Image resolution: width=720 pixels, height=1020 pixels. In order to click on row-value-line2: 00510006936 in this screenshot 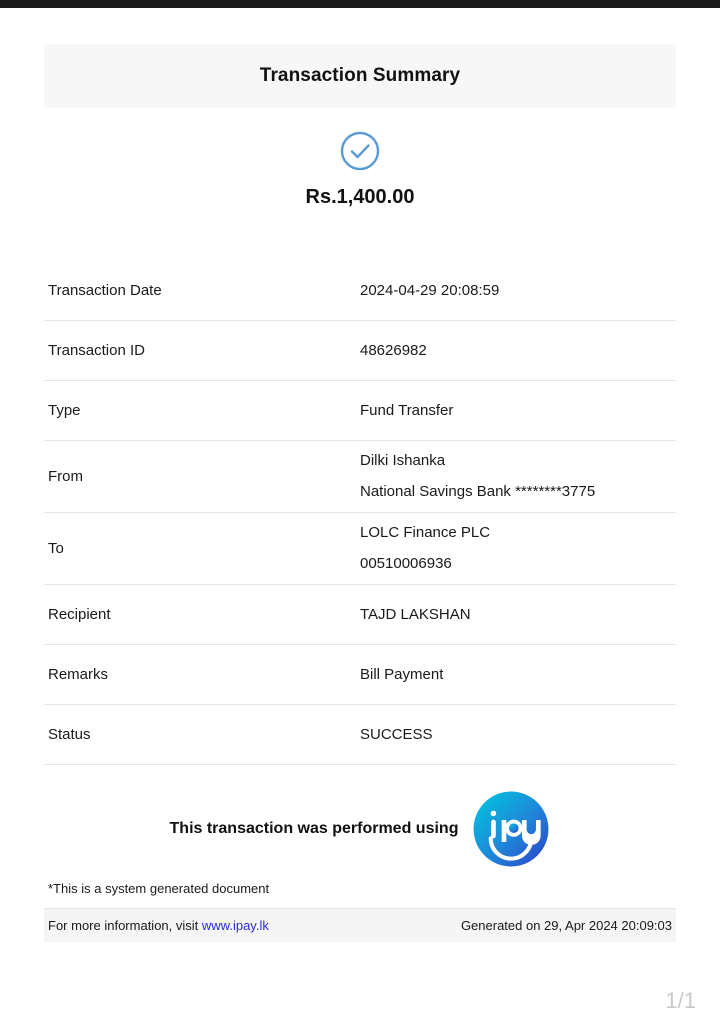, I will do `click(406, 563)`.